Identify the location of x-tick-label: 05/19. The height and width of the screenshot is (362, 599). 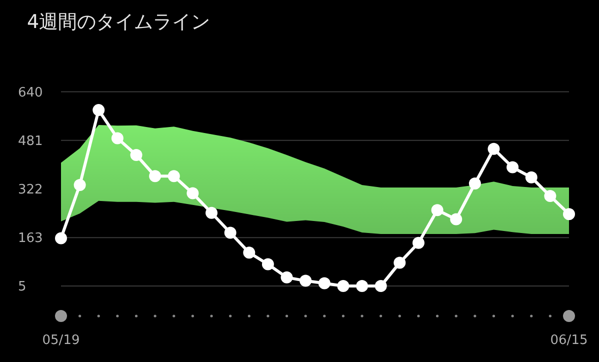
(61, 340).